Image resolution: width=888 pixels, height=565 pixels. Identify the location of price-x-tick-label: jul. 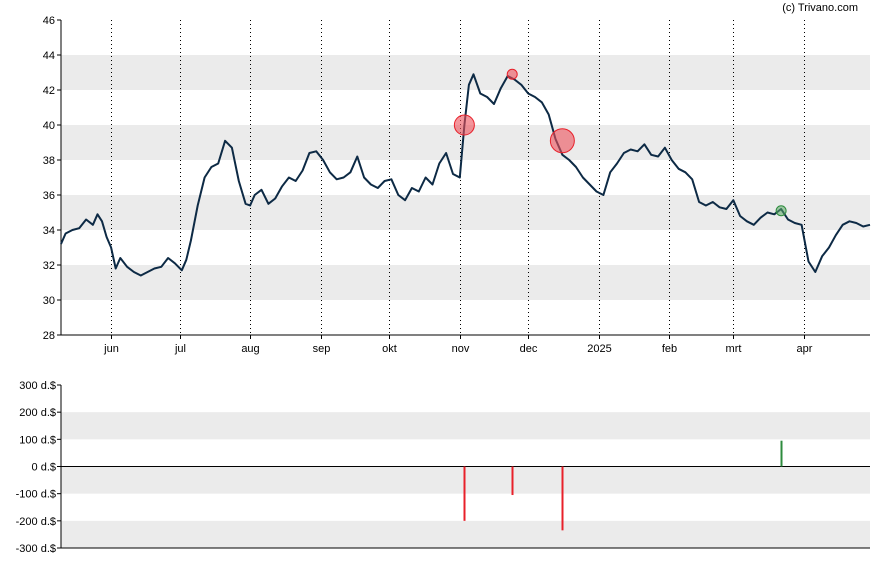
(180, 349).